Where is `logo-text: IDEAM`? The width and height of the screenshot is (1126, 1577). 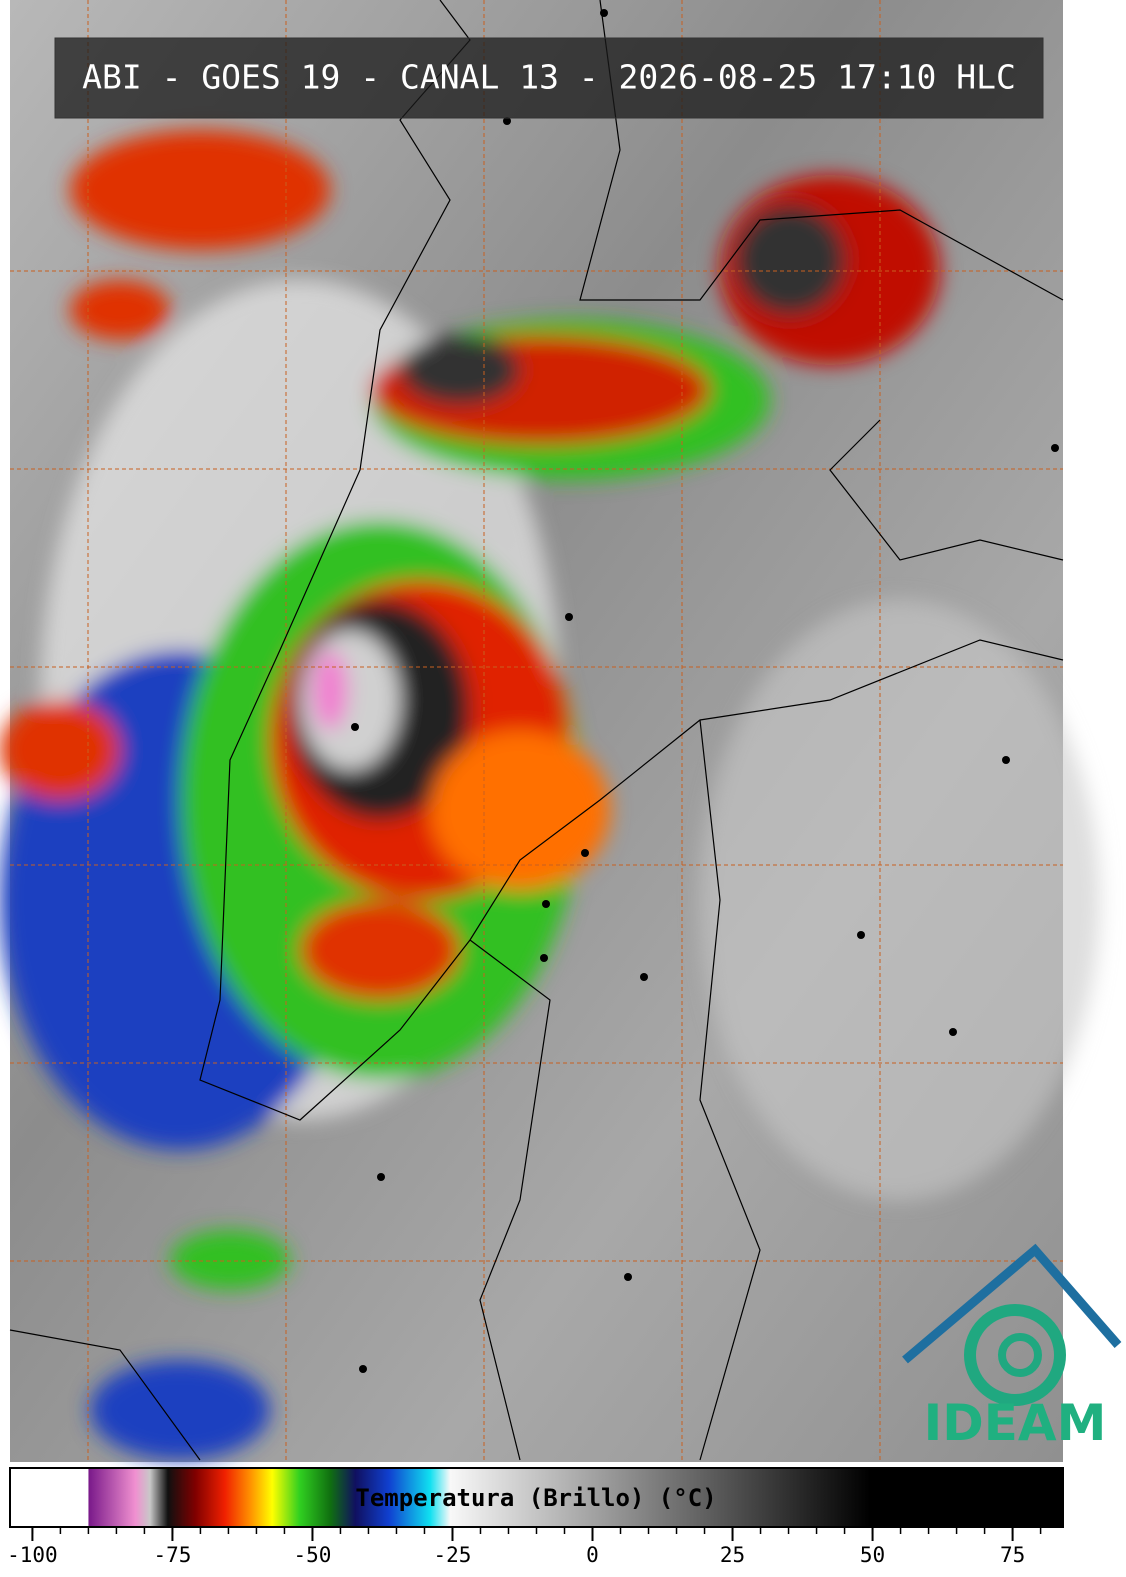
logo-text: IDEAM is located at coordinates (1015, 1423).